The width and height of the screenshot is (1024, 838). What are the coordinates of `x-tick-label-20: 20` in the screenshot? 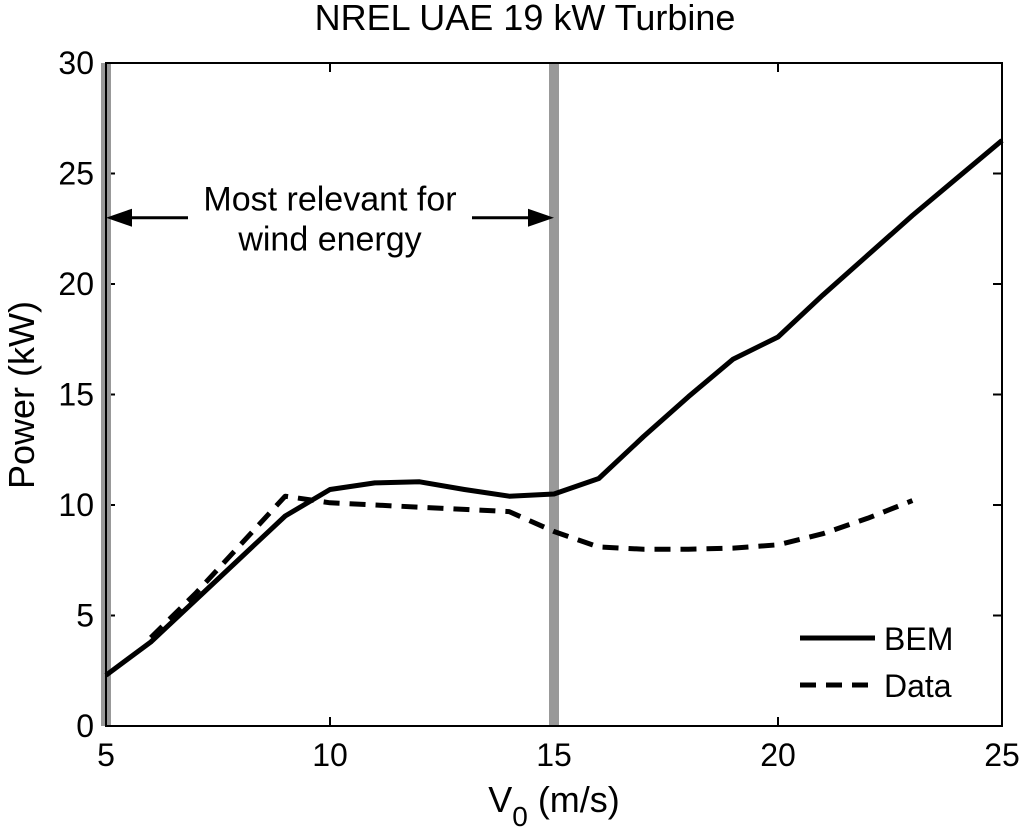 It's located at (778, 755).